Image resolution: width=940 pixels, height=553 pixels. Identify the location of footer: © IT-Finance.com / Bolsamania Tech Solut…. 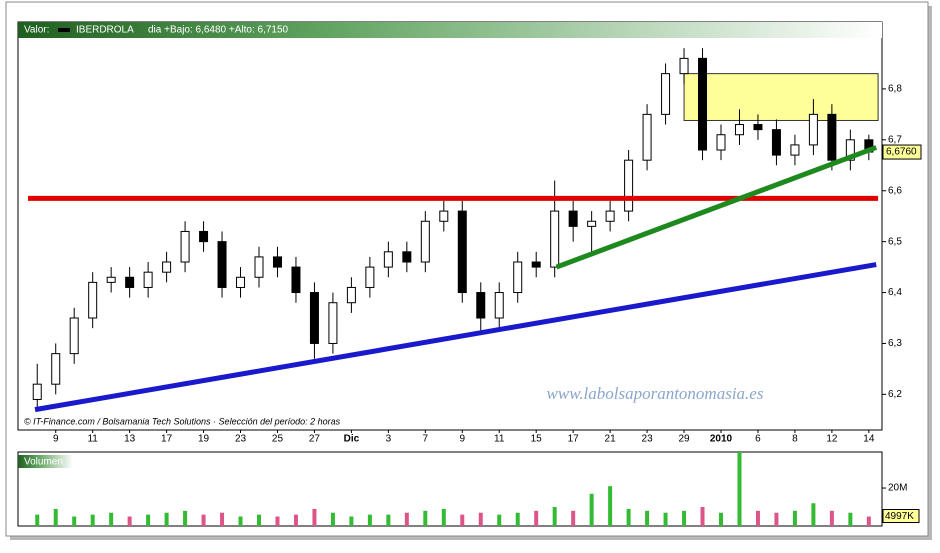
(182, 421).